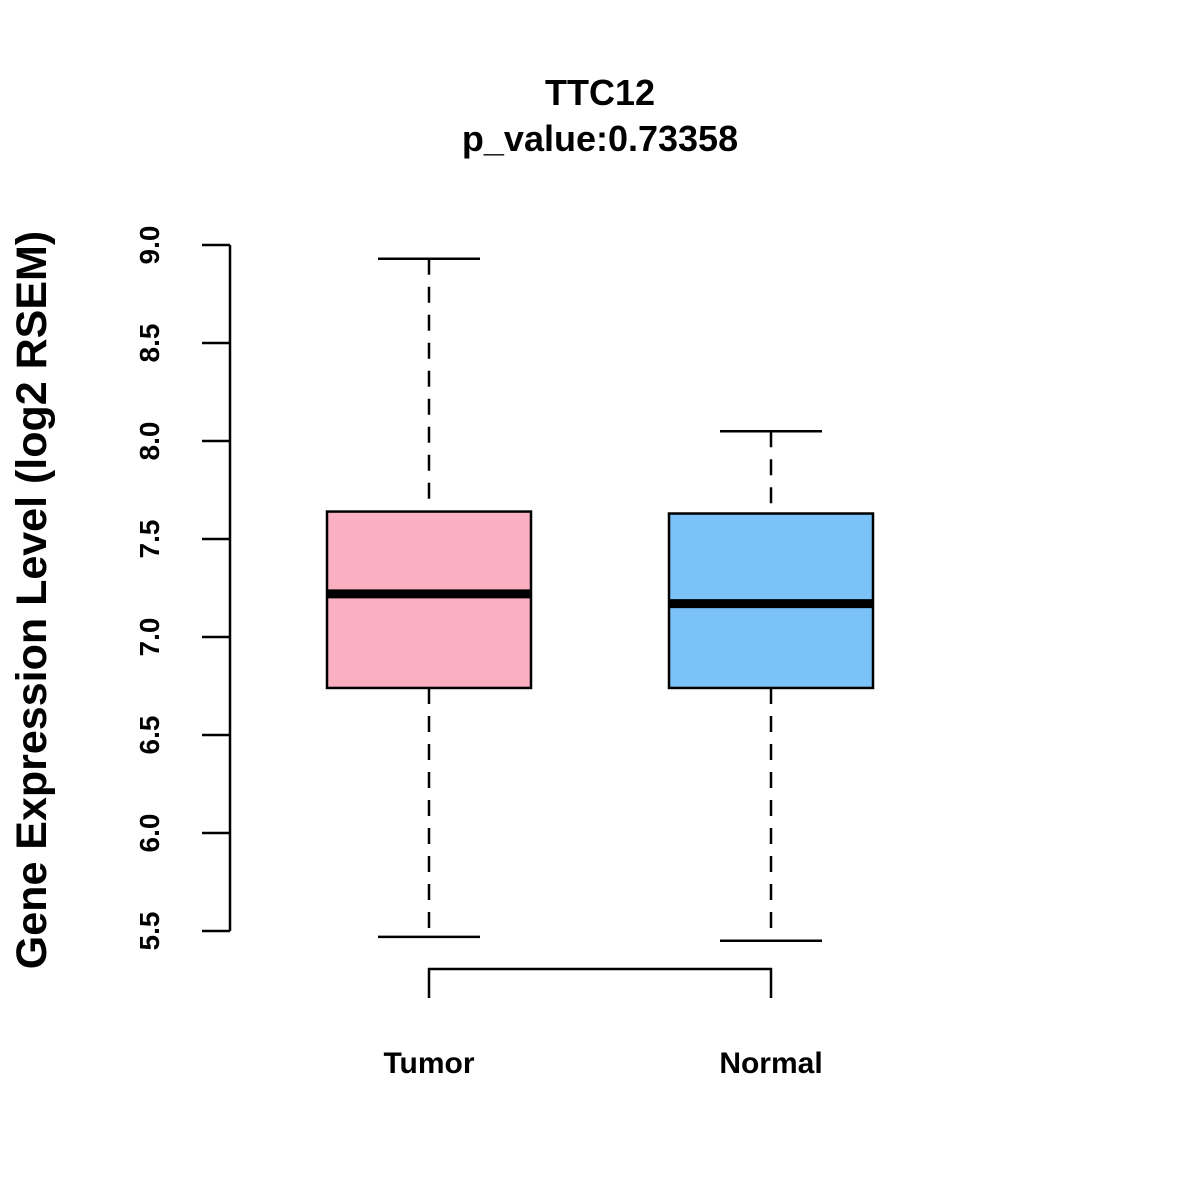 This screenshot has height=1200, width=1200. I want to click on x-label-tumor: Tumor, so click(428, 1063).